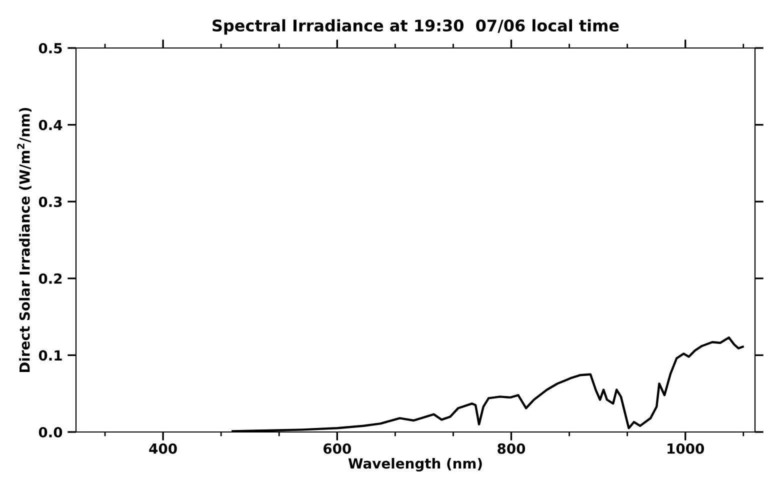 The image size is (777, 480). Describe the element at coordinates (686, 448) in the screenshot. I see `x-tick-label: 1000` at that location.